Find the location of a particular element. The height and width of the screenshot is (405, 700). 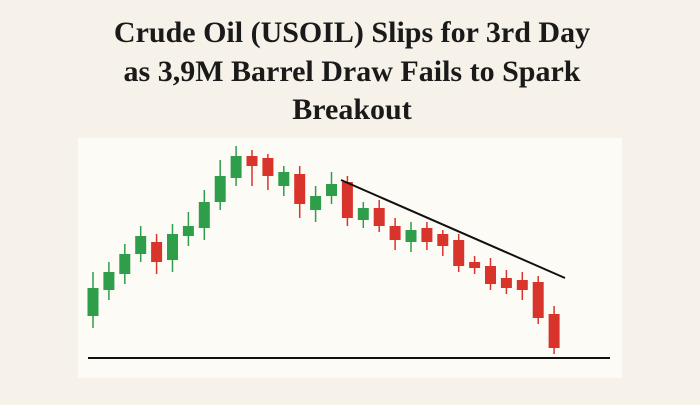

chart-title: Crude Oil (USOIL) Slips for 3rd Day is located at coordinates (352, 32).